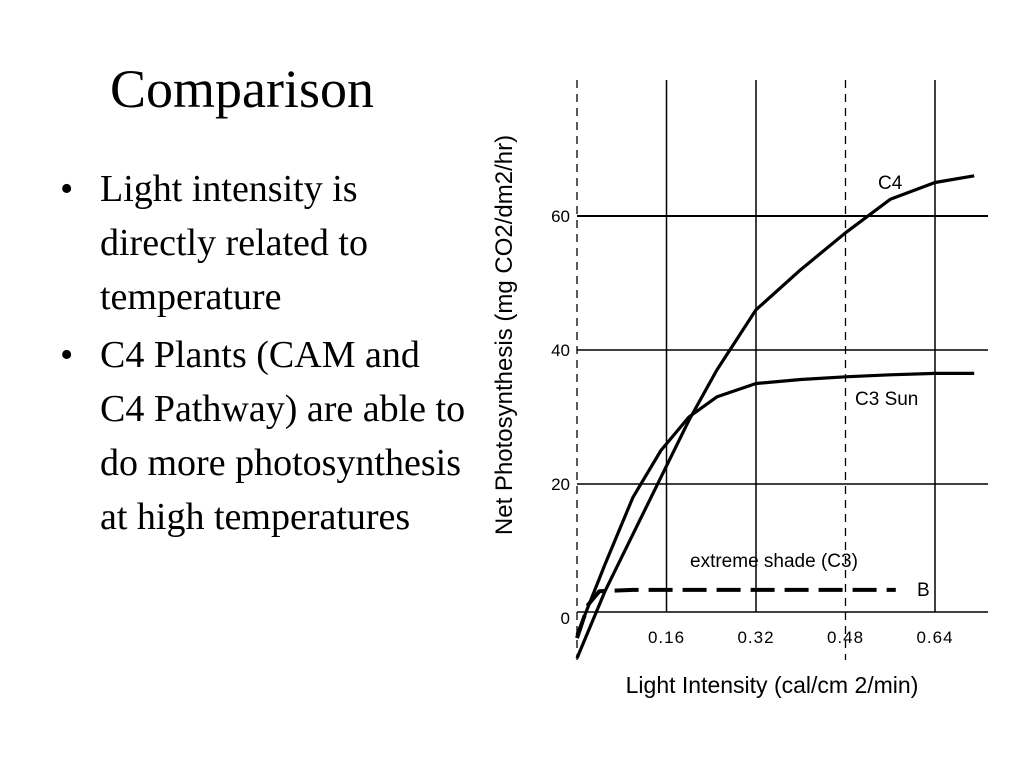 The image size is (1024, 768). I want to click on y-tick-label: 60, so click(560, 216).